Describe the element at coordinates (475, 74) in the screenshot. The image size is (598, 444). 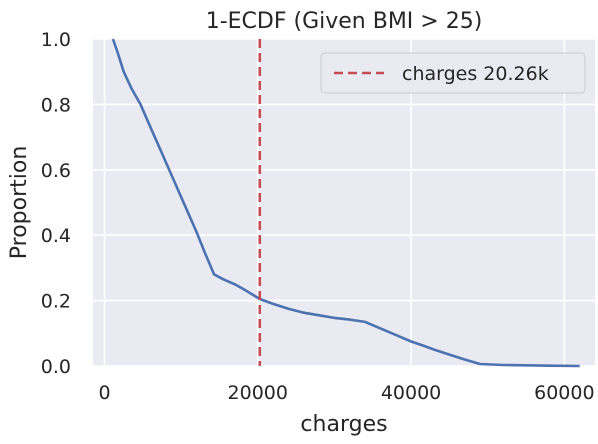
I see `legend-threshold-label: charges 20.26k` at that location.